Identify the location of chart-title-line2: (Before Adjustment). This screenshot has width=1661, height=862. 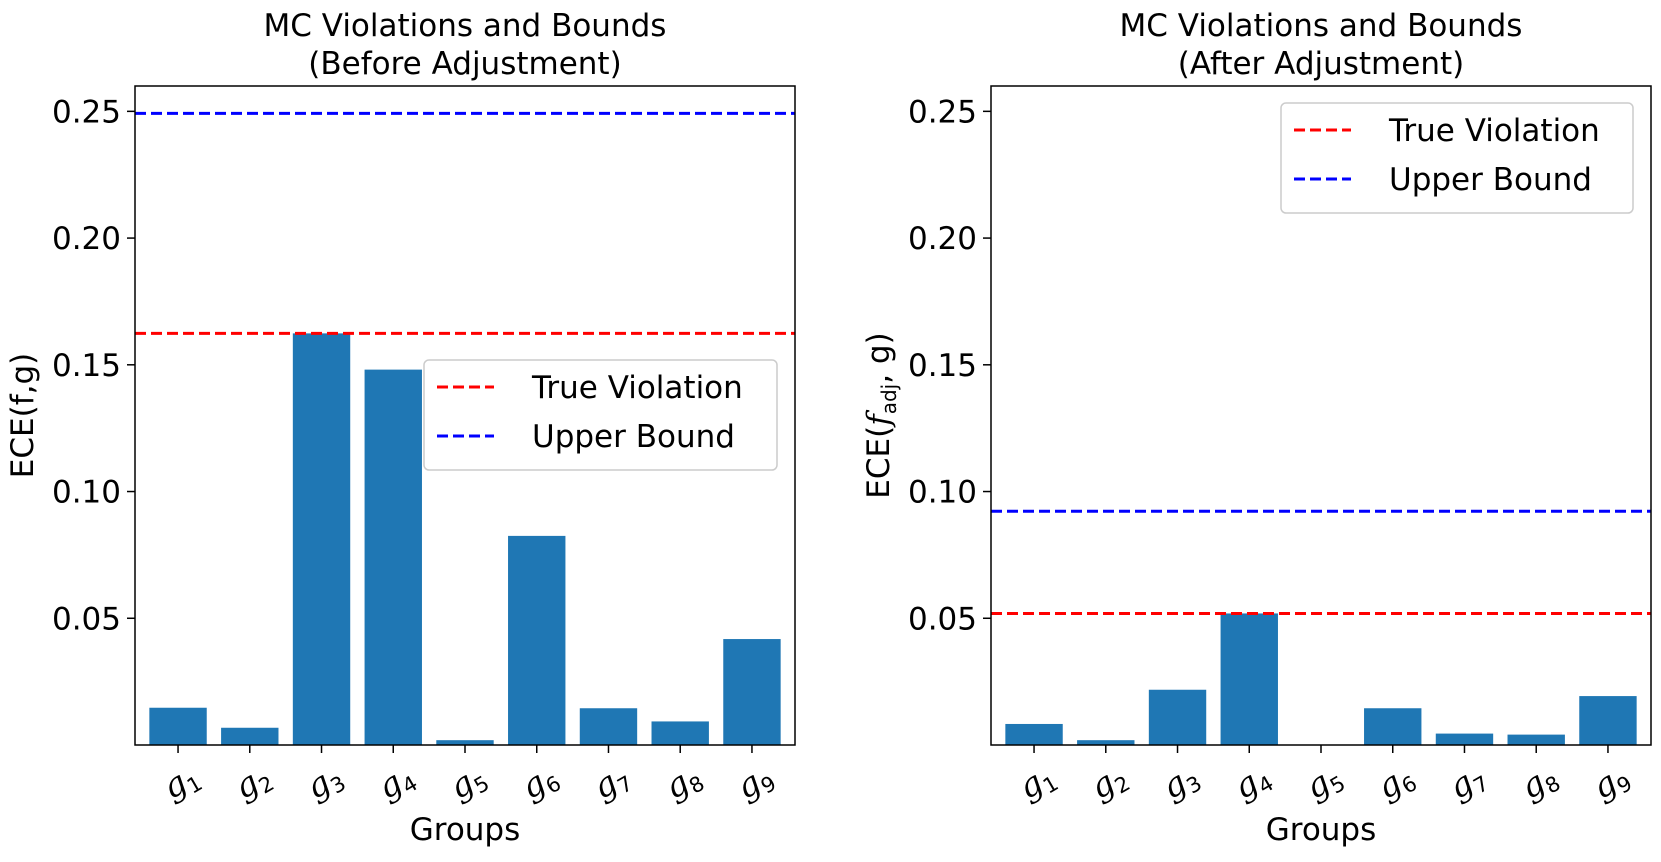
(464, 64).